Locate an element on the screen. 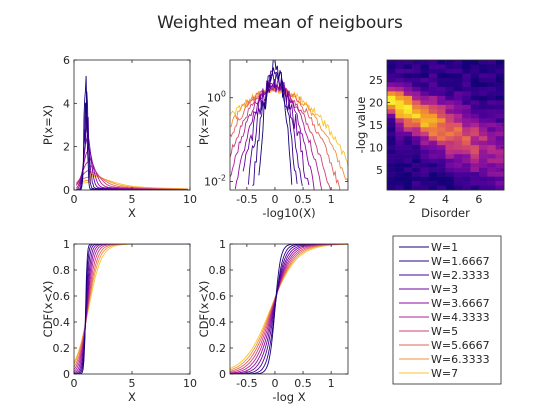  series-line-w5 is located at coordinates (132, 309).